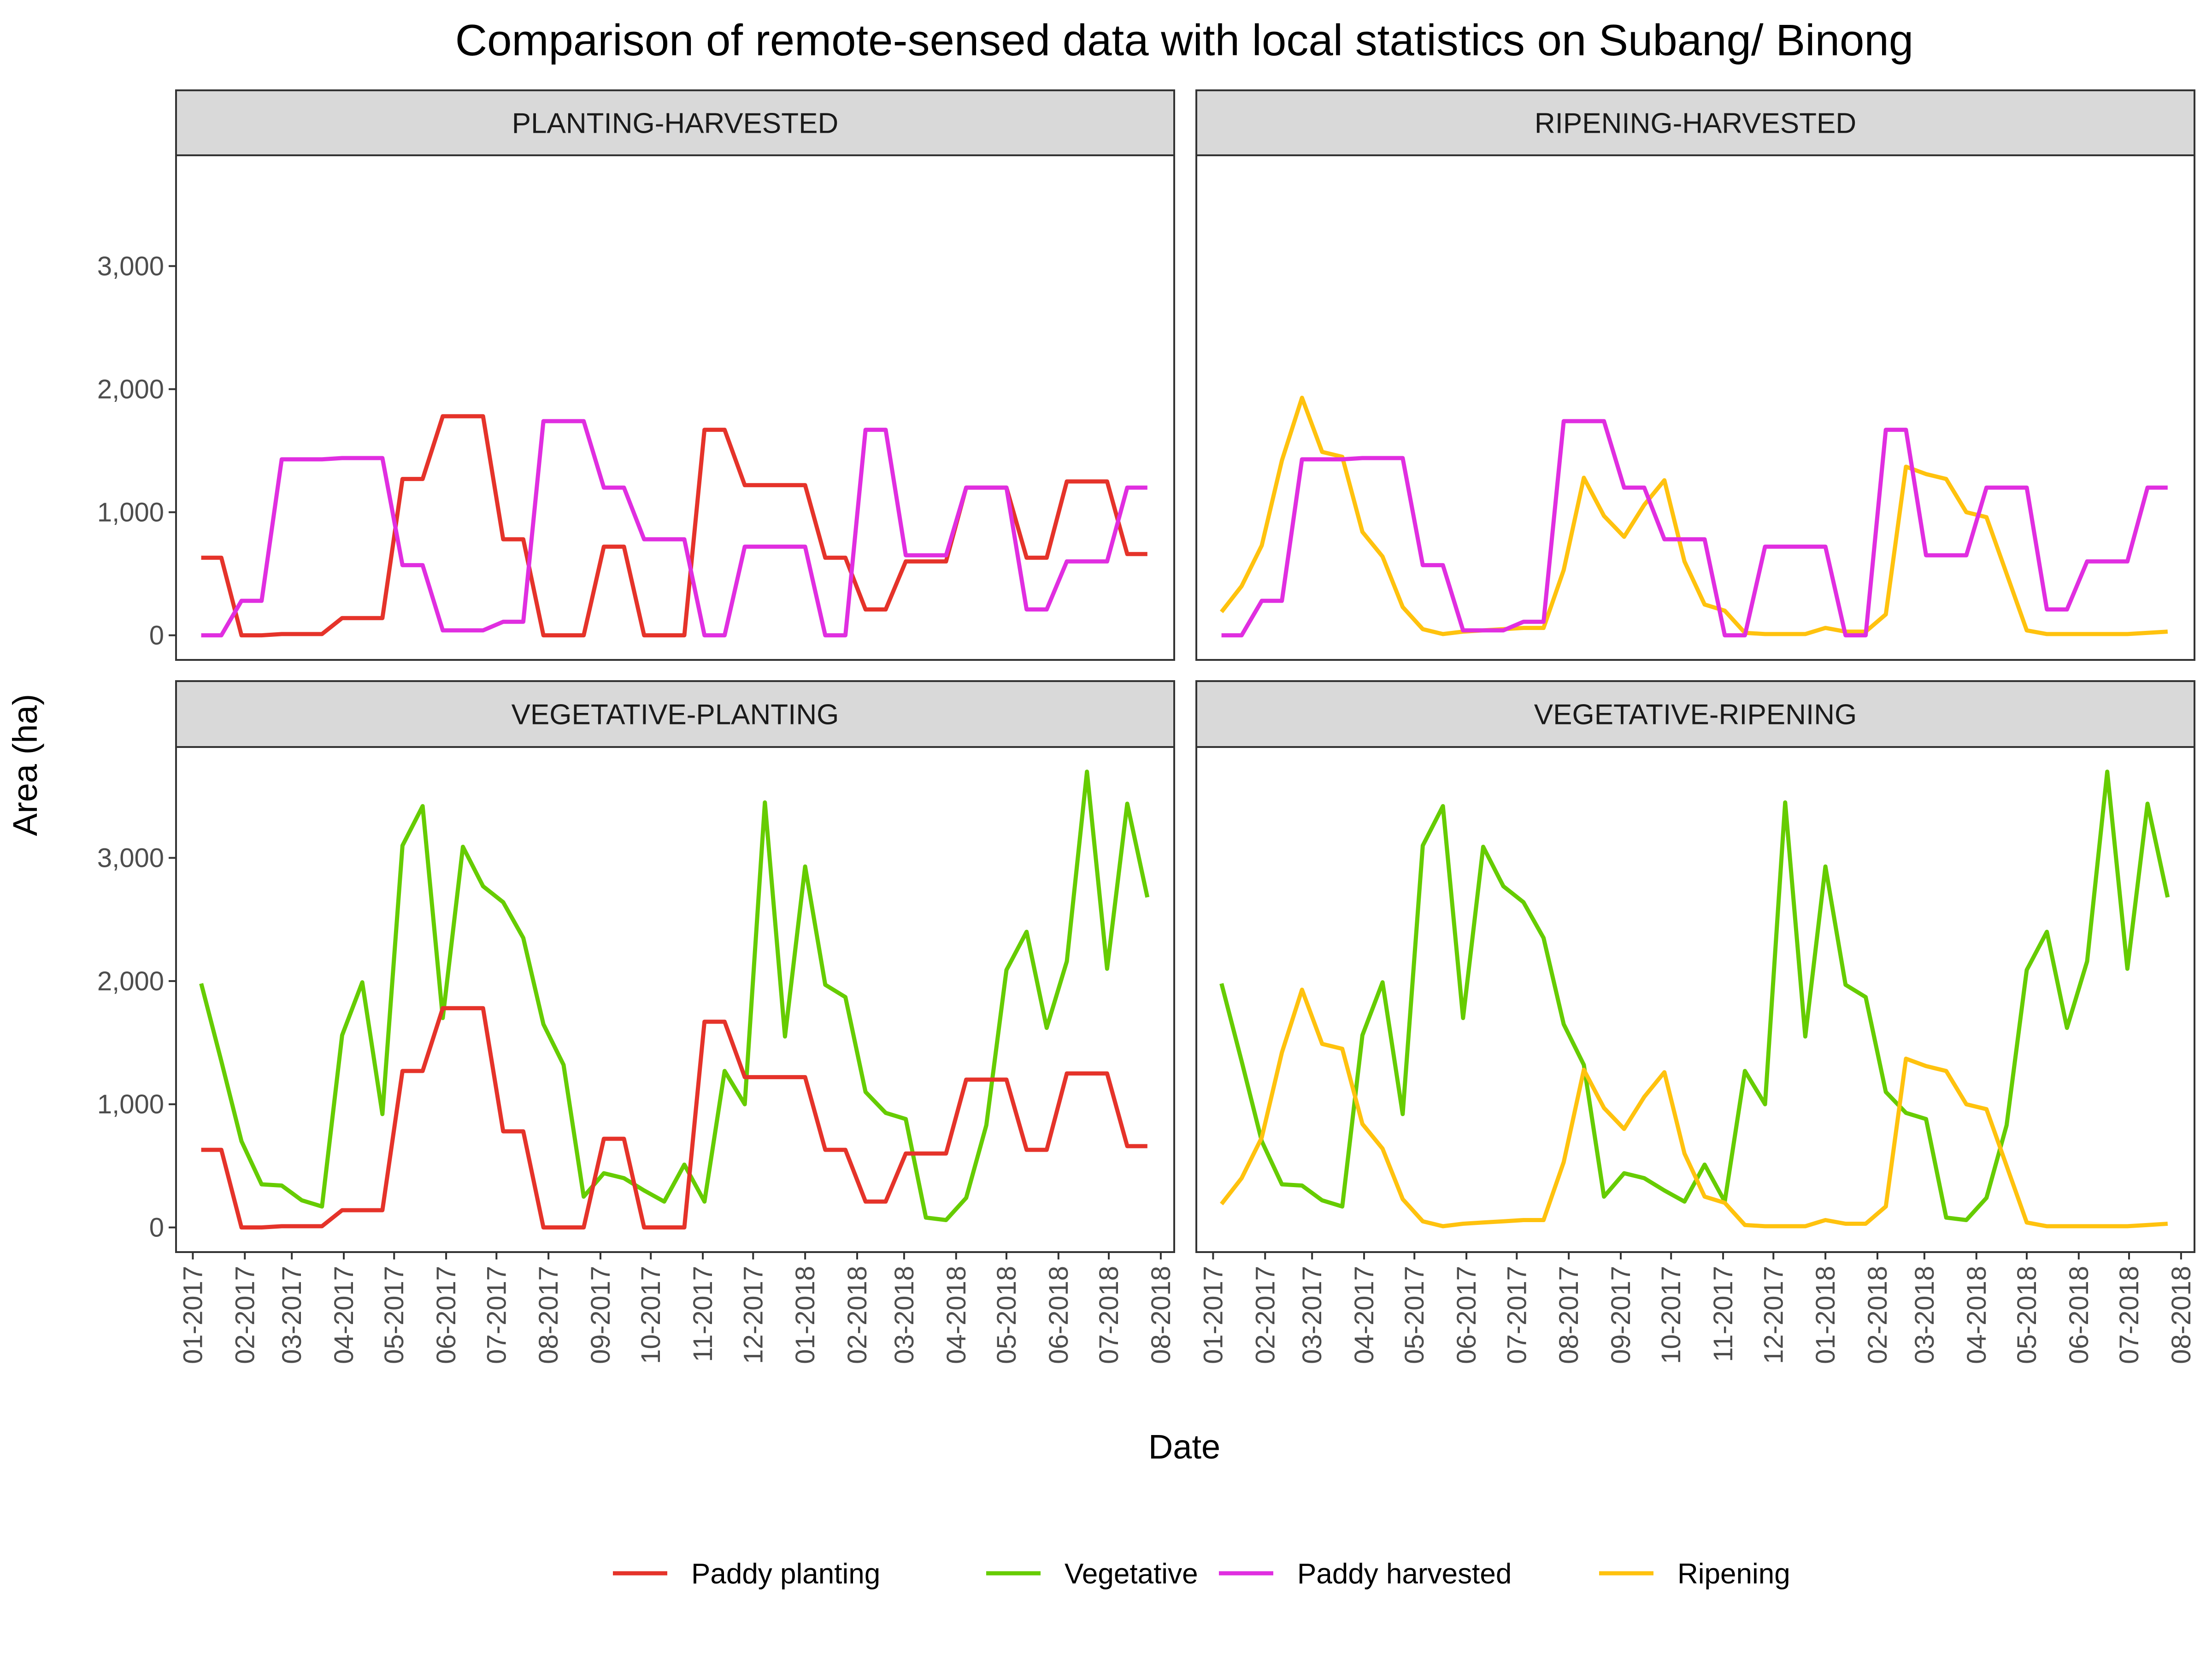 Image resolution: width=2212 pixels, height=1659 pixels. I want to click on legend-label: Paddy planting, so click(785, 1574).